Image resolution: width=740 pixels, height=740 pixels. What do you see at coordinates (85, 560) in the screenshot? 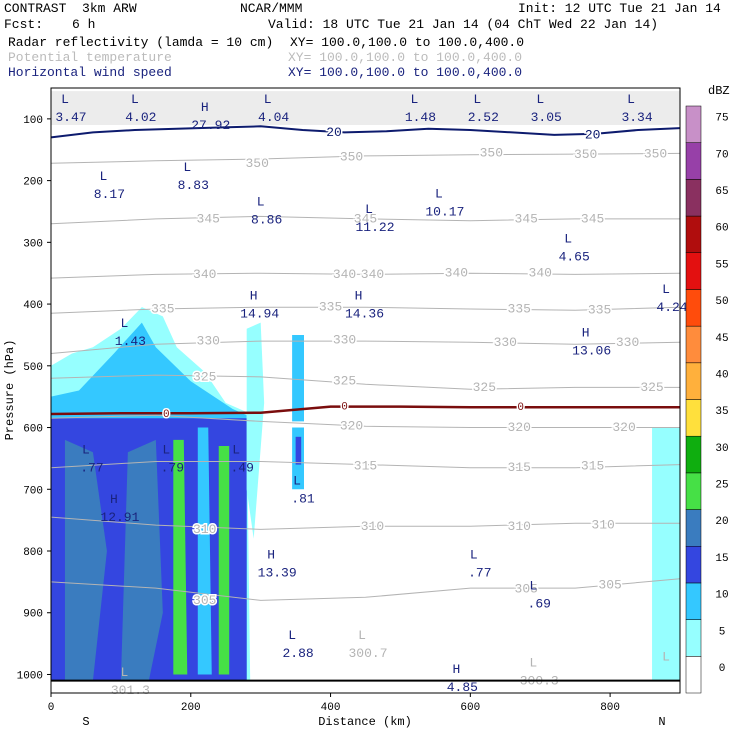
I see `refl-fill-20a` at bounding box center [85, 560].